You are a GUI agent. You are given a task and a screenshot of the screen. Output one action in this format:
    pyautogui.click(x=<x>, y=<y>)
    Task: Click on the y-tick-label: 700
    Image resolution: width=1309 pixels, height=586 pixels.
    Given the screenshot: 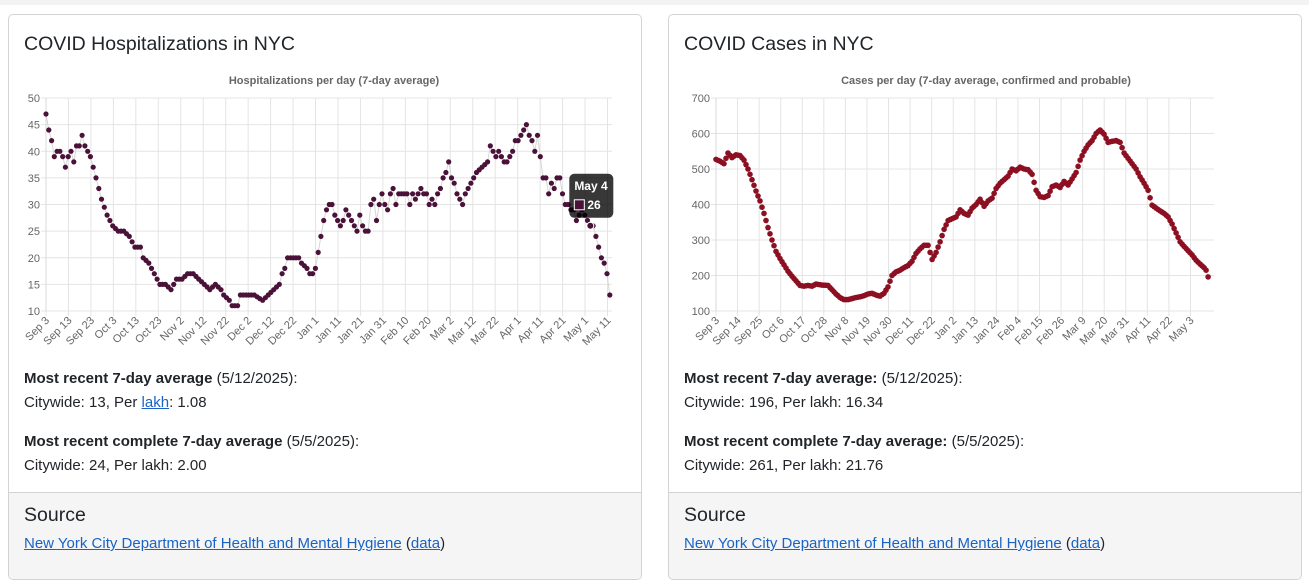 What is the action you would take?
    pyautogui.click(x=701, y=99)
    